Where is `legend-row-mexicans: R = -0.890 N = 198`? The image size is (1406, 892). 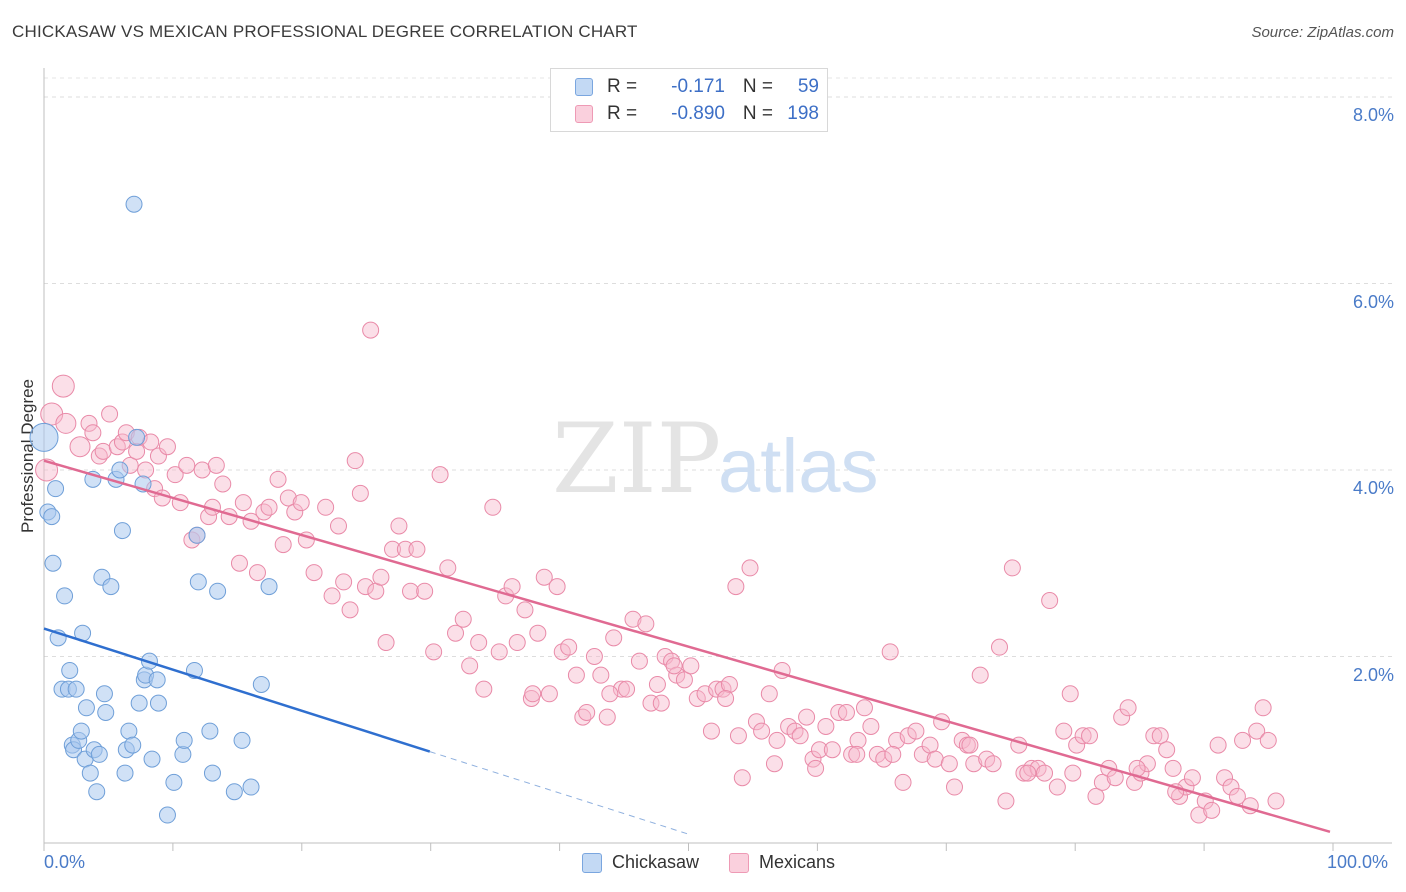 legend-row-mexicans: R = -0.890 N = 198 is located at coordinates (697, 114).